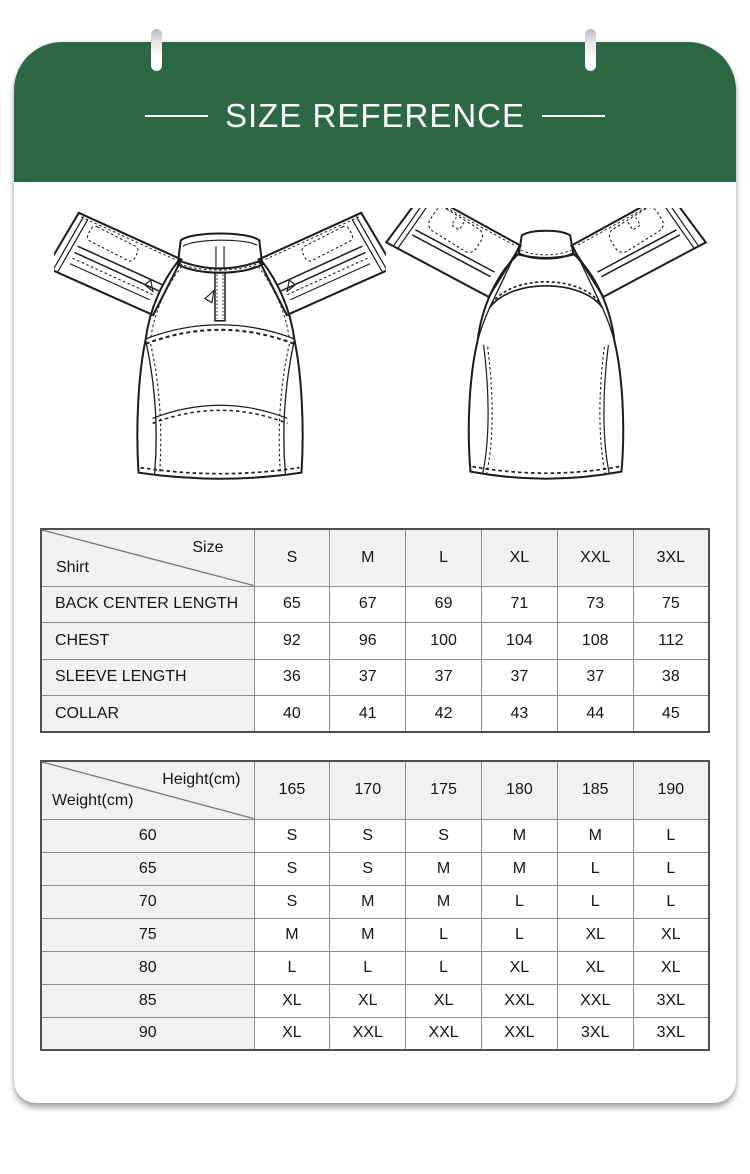 The width and height of the screenshot is (750, 1174). I want to click on size-cell: 104, so click(519, 641).